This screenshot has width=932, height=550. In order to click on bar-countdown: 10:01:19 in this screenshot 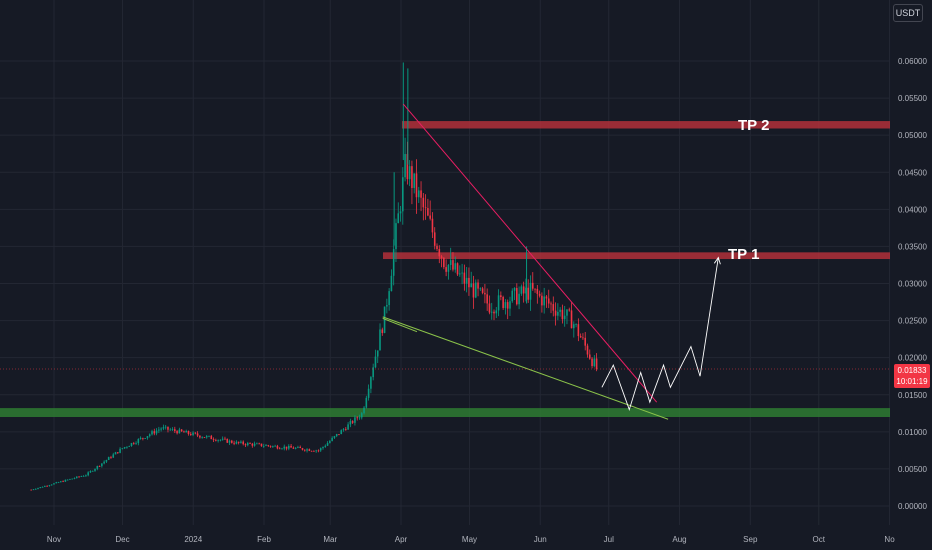, I will do `click(912, 381)`.